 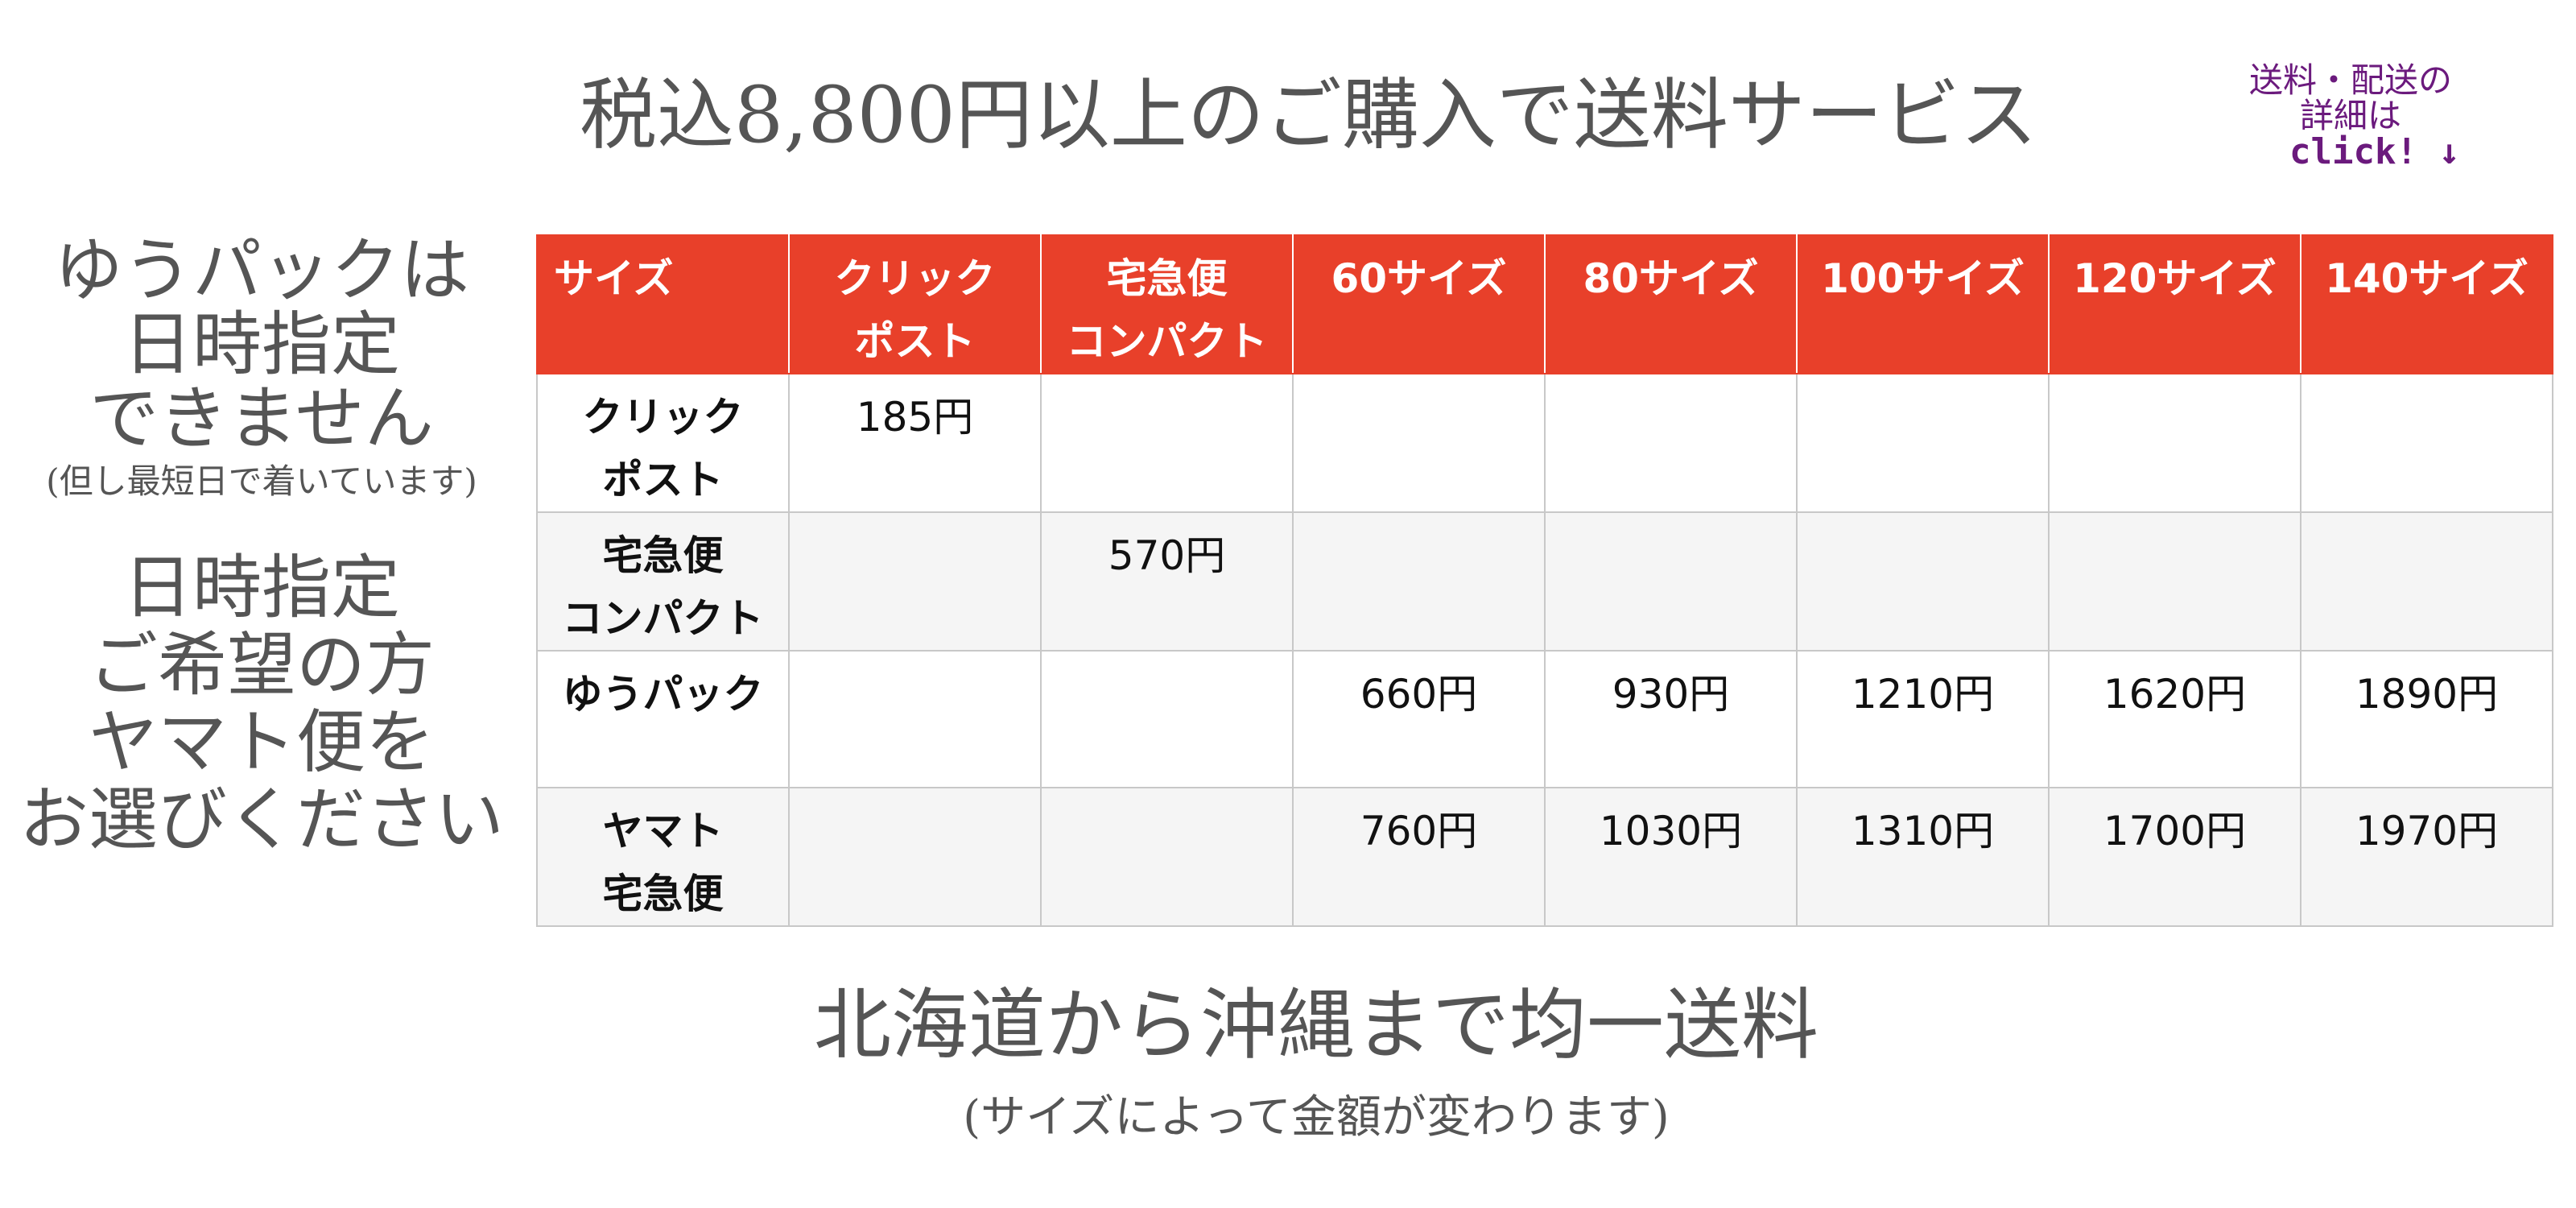 What do you see at coordinates (262, 742) in the screenshot?
I see `yamato-notice-line: ヤマト便を` at bounding box center [262, 742].